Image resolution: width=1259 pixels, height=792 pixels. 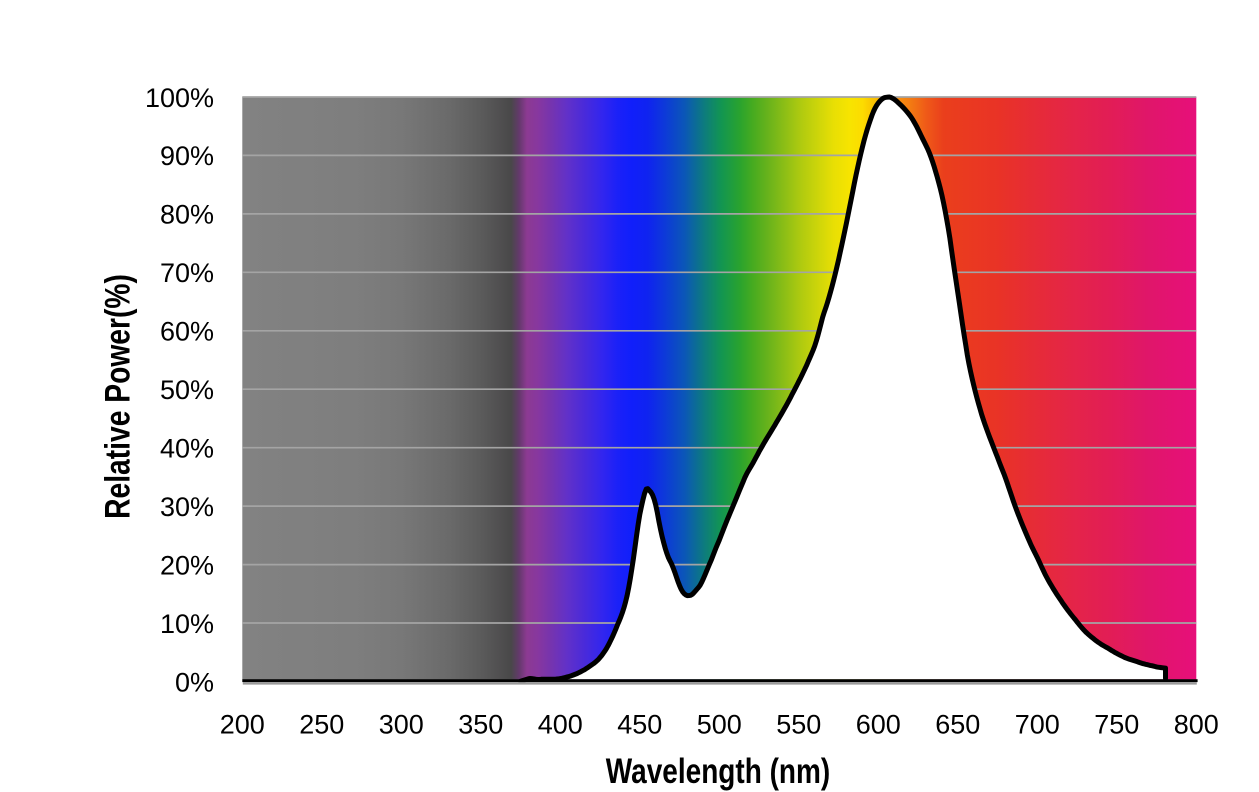 I want to click on svg-text: 400, so click(x=560, y=725).